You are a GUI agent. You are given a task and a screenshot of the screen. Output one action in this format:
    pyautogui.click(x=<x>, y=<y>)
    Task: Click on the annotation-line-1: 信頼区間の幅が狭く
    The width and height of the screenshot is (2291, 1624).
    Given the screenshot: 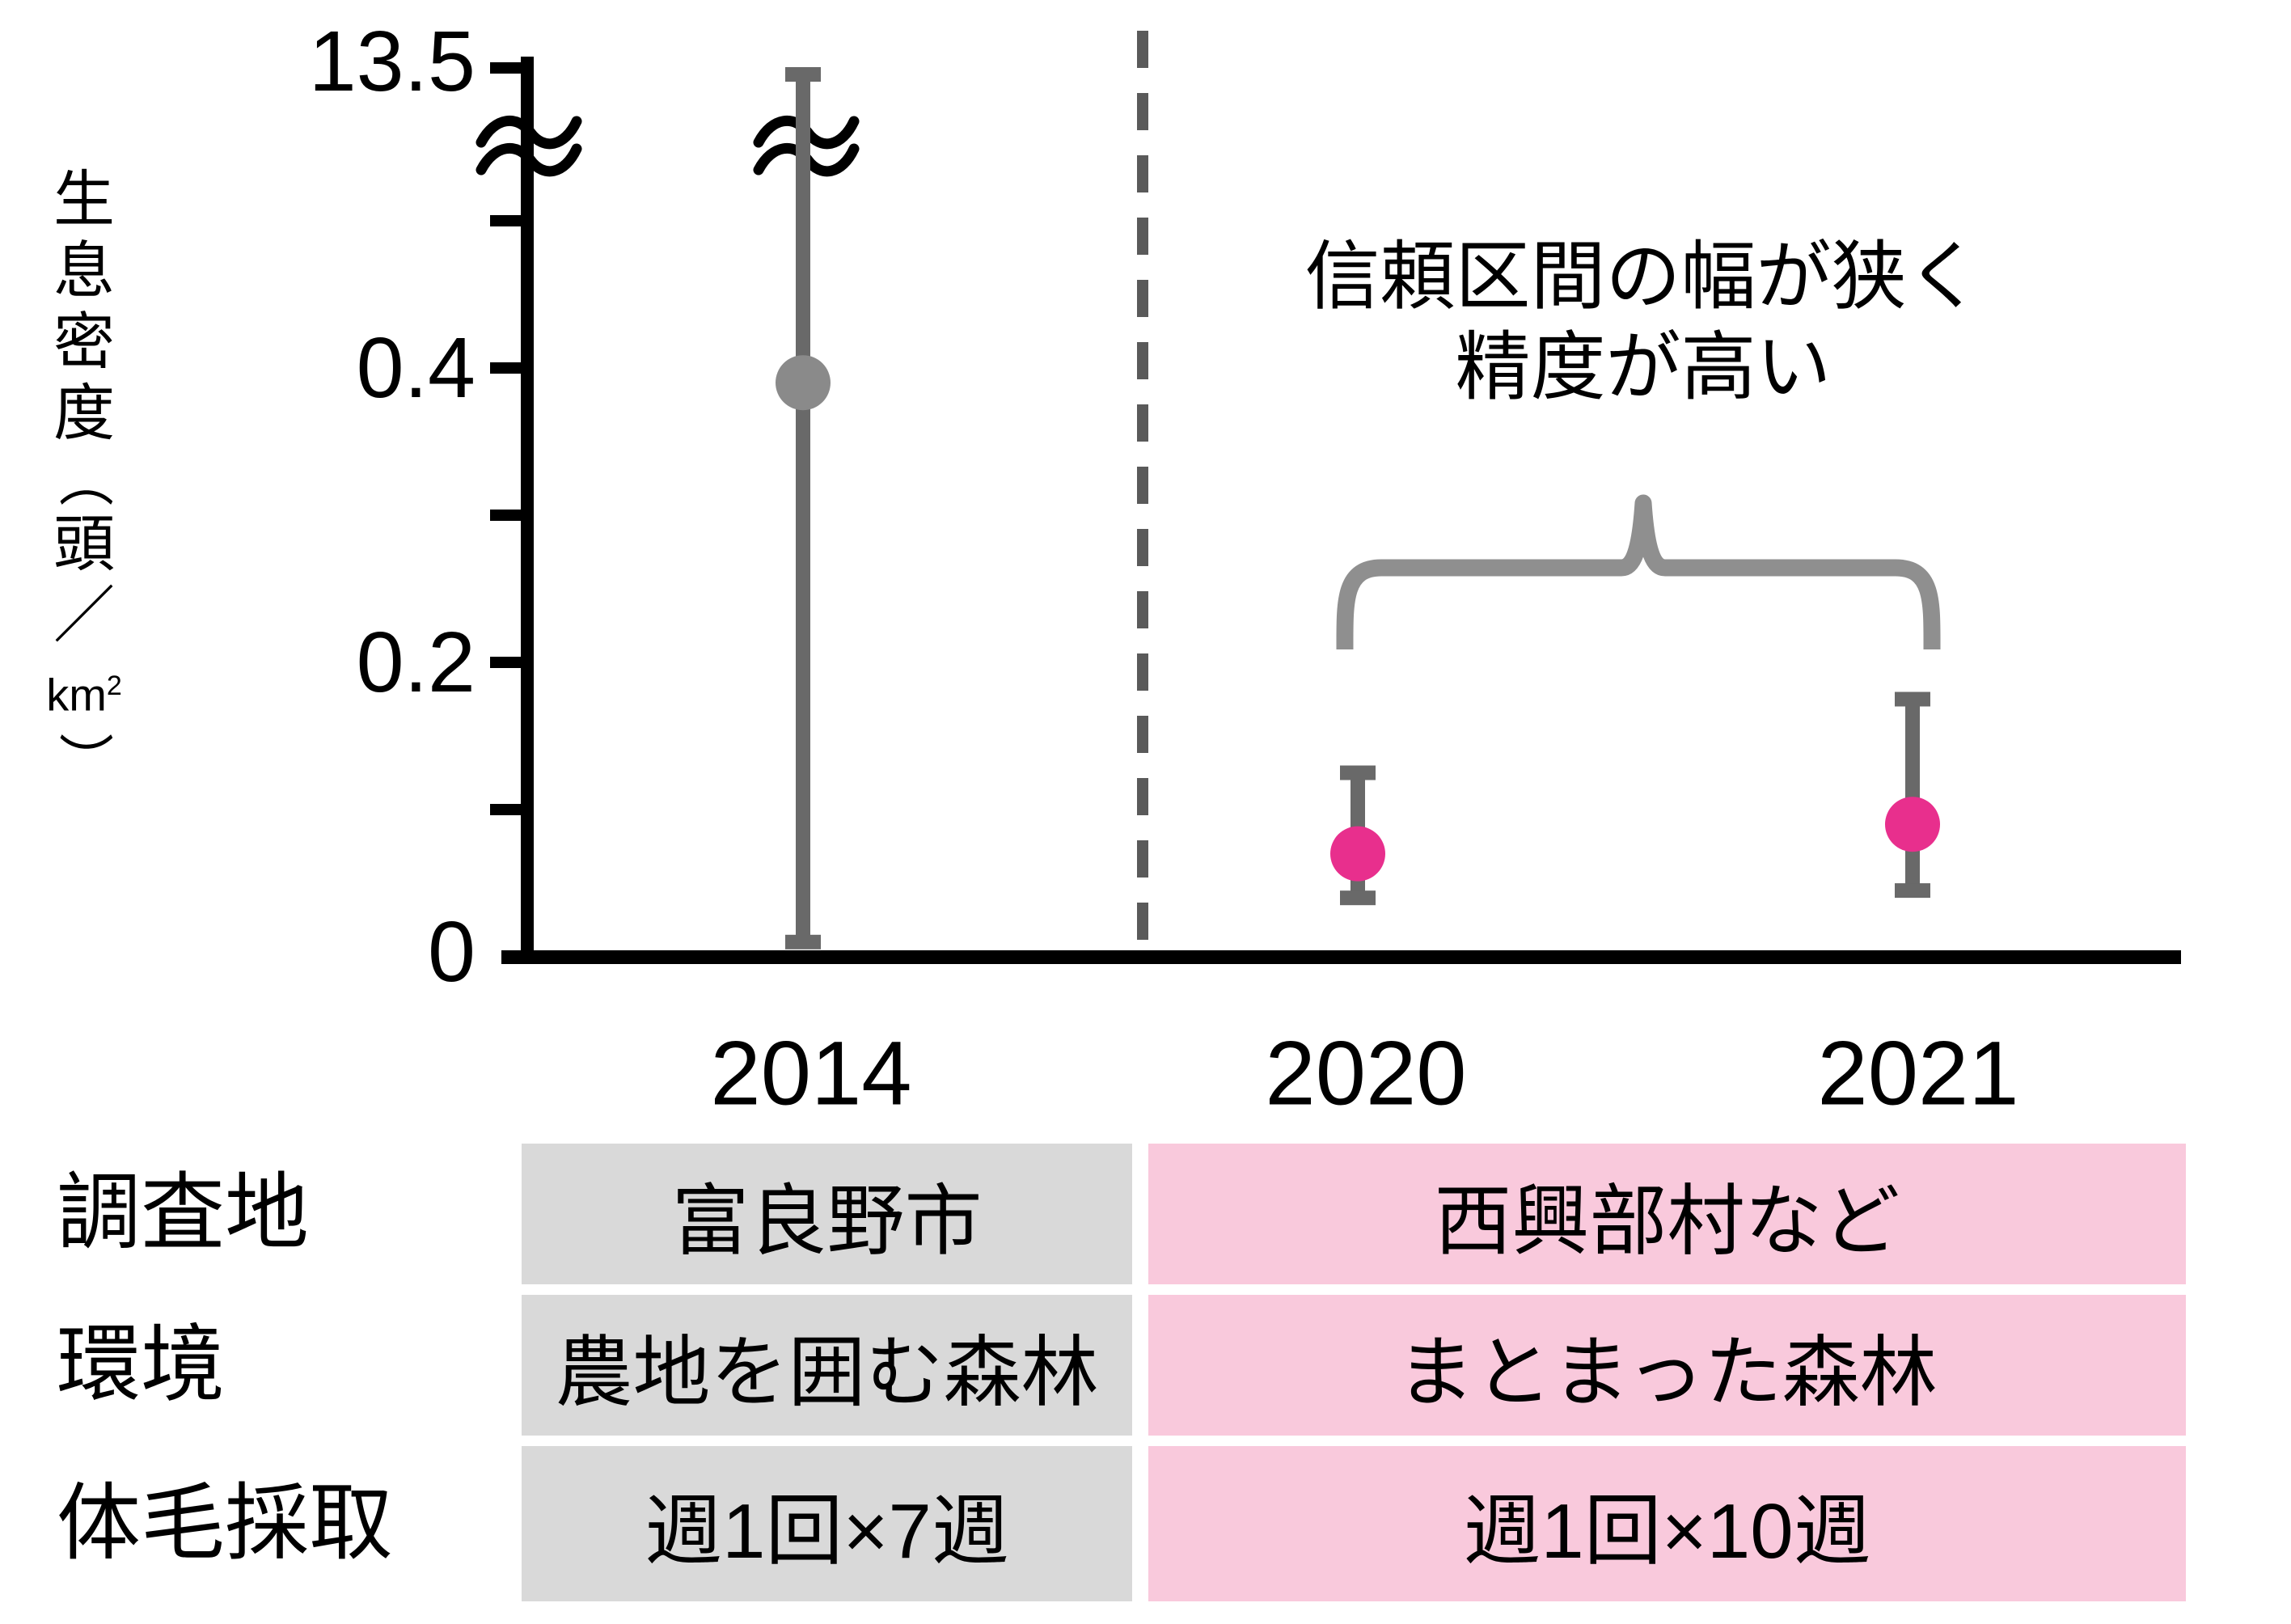 What is the action you would take?
    pyautogui.click(x=1643, y=277)
    